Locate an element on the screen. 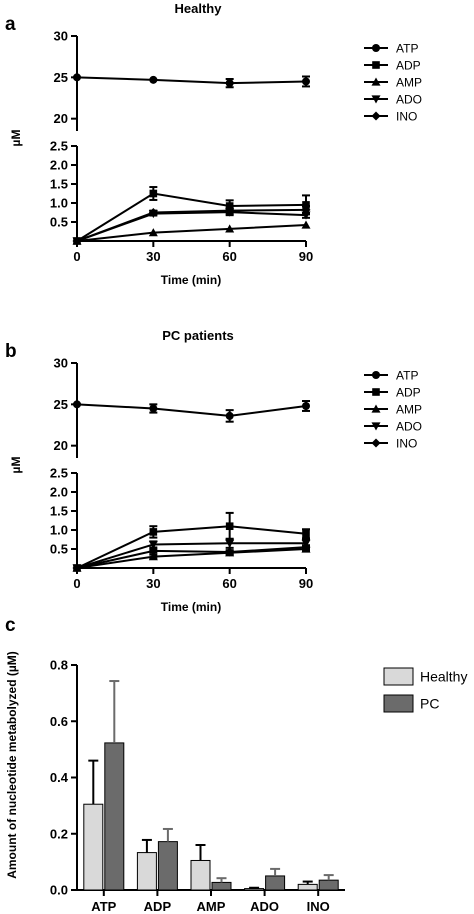 The width and height of the screenshot is (474, 914). legend-swatch-pc is located at coordinates (398, 703).